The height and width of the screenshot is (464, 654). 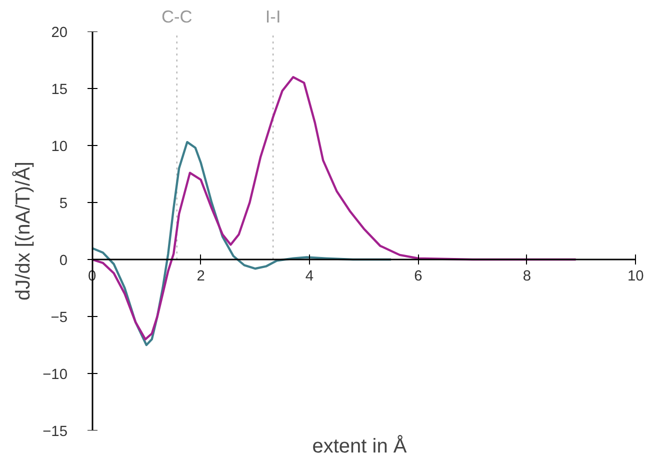 What do you see at coordinates (200, 276) in the screenshot?
I see `x-tick-label: 2` at bounding box center [200, 276].